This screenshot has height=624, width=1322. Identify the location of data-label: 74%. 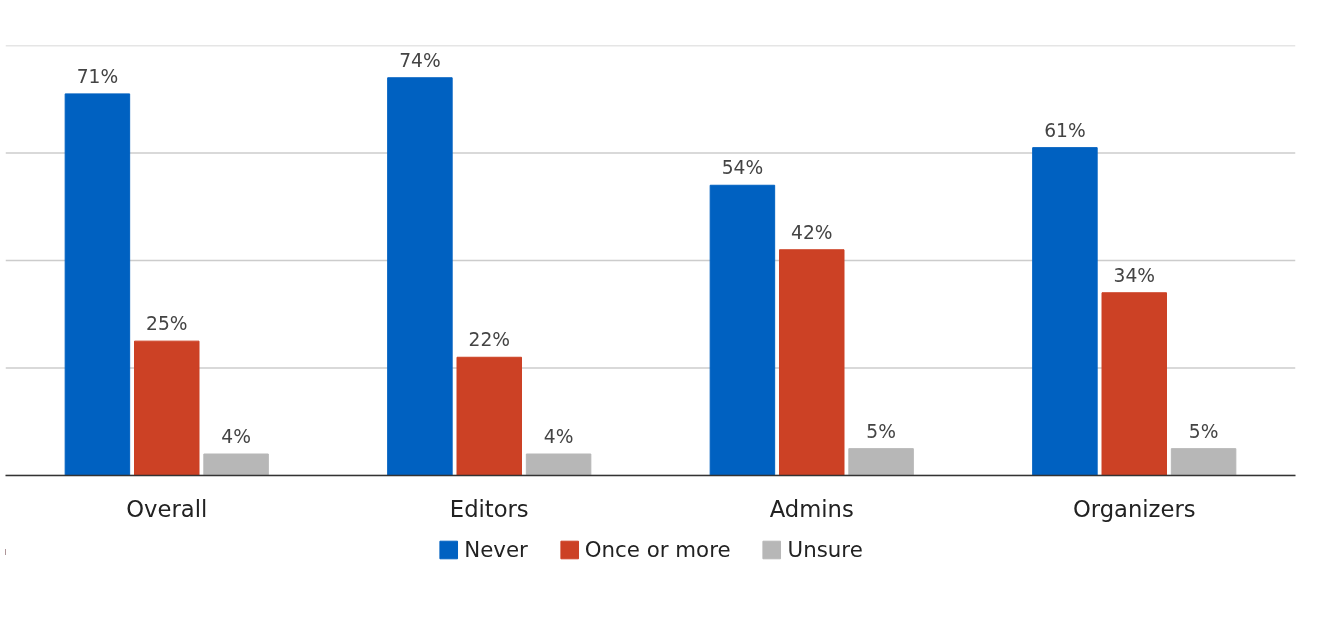
(420, 60).